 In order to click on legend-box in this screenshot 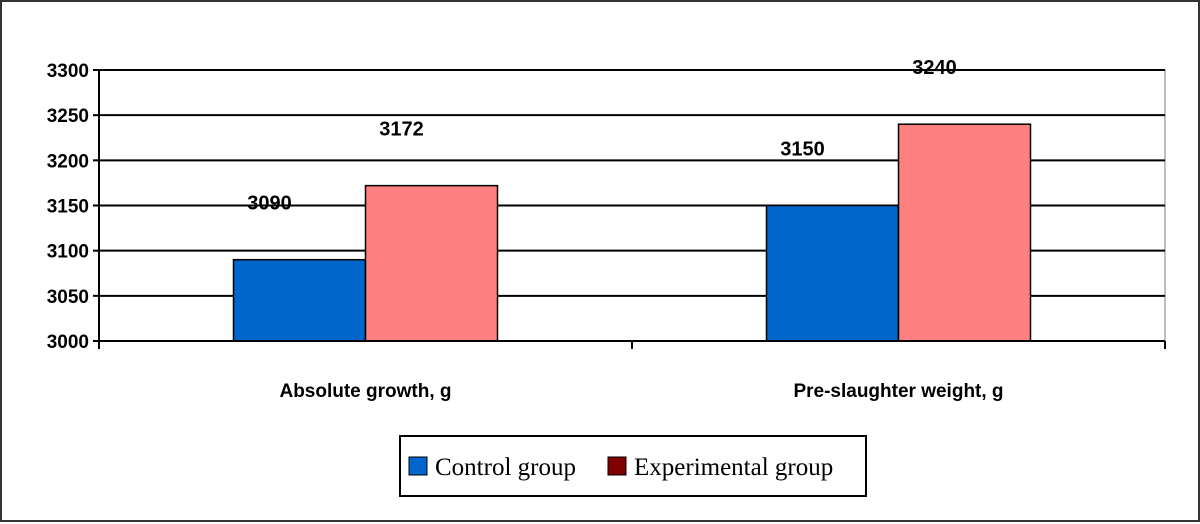, I will do `click(633, 466)`.